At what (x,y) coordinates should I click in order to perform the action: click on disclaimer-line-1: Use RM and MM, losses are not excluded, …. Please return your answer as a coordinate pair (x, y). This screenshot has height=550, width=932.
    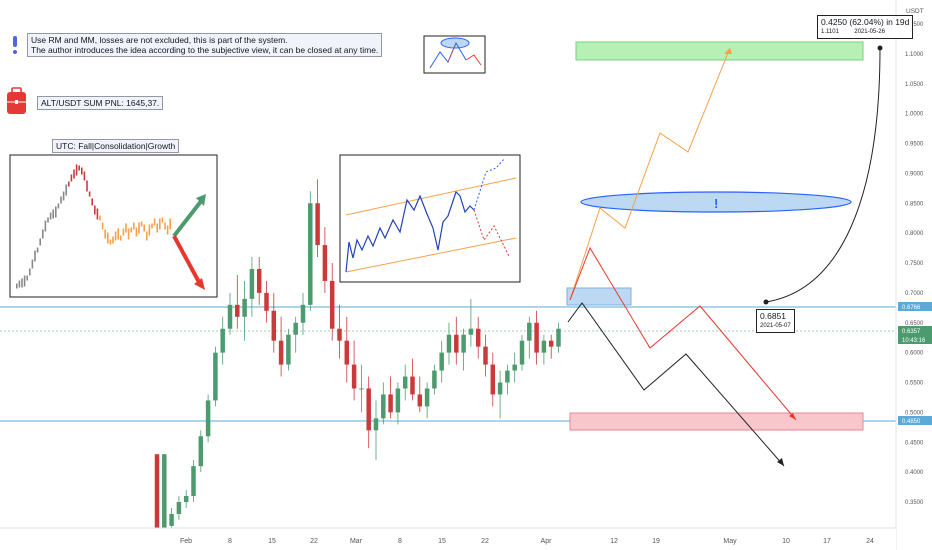
    Looking at the image, I should click on (159, 40).